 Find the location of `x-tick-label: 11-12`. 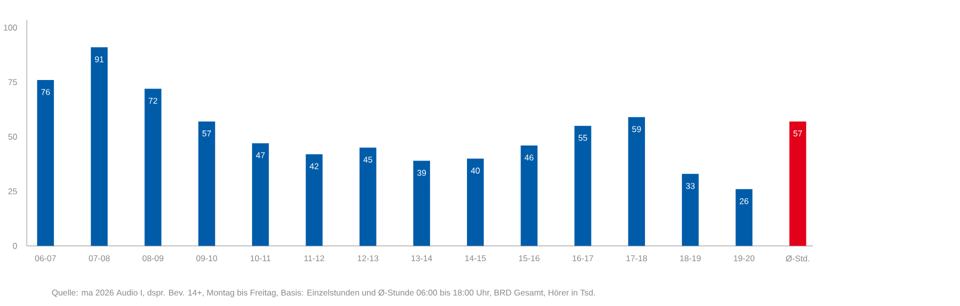

x-tick-label: 11-12 is located at coordinates (314, 258).